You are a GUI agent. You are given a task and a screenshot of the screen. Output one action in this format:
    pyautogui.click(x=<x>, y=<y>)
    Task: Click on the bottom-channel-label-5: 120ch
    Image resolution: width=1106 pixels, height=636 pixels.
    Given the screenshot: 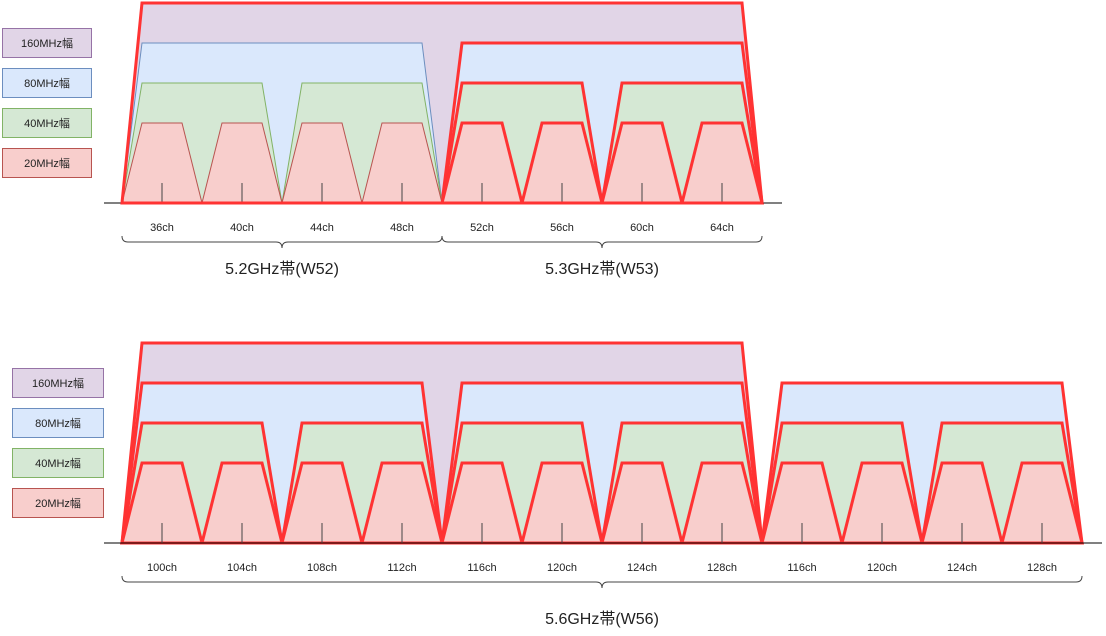 What is the action you would take?
    pyautogui.click(x=562, y=568)
    